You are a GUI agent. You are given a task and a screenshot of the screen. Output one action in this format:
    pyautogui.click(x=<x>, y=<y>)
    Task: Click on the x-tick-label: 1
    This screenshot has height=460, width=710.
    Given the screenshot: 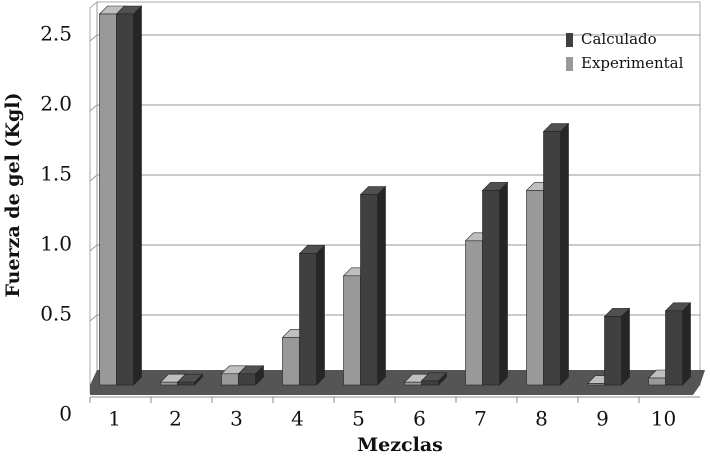 What is the action you would take?
    pyautogui.click(x=114, y=419)
    